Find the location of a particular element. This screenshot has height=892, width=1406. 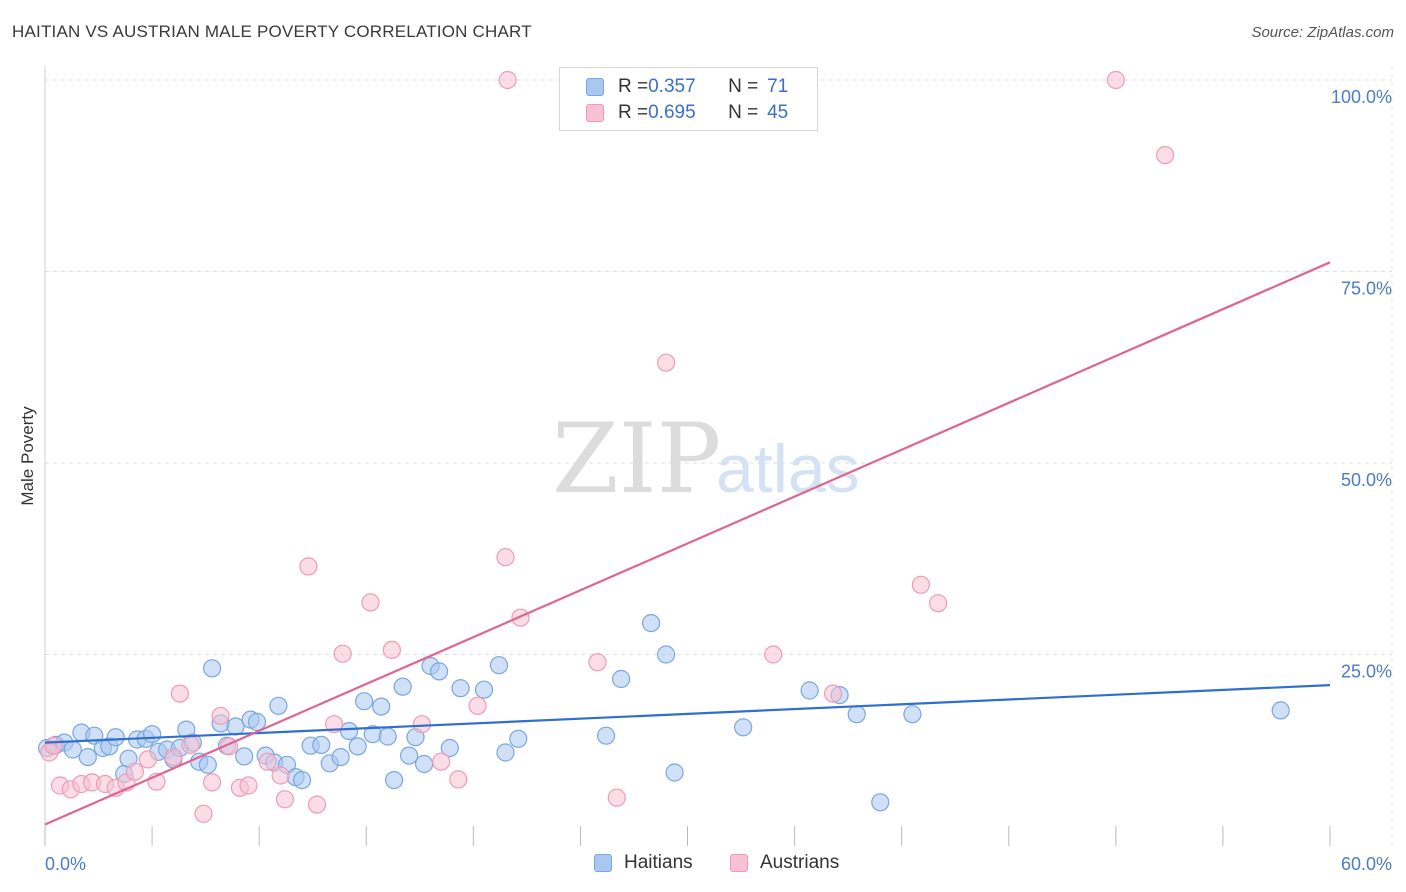

y-tick-label-100: 100.0% is located at coordinates (1361, 97).